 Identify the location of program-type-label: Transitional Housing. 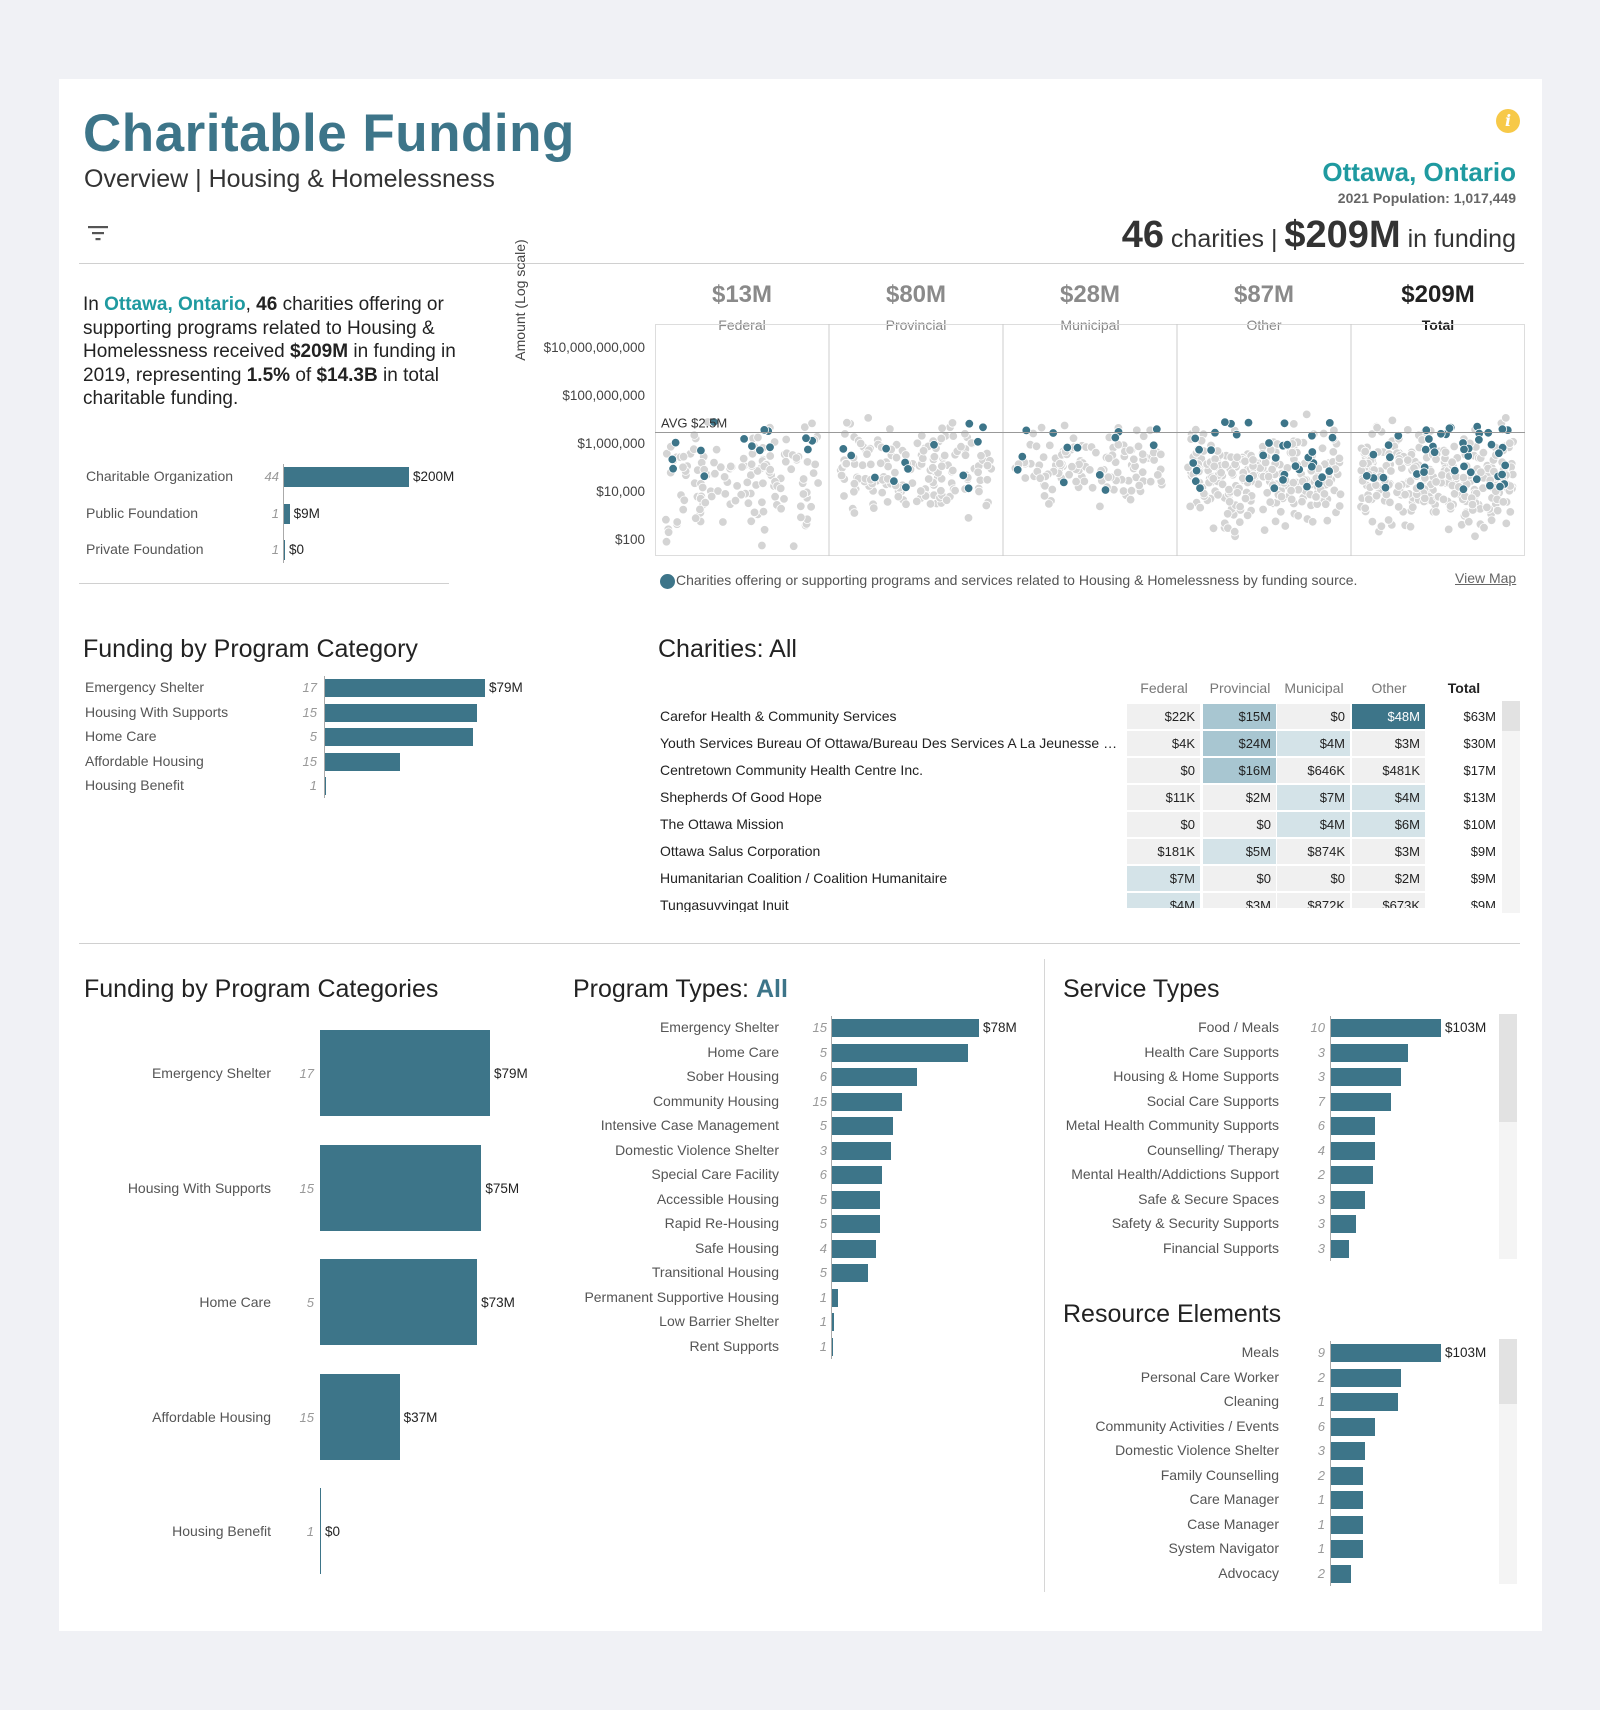
(715, 1272).